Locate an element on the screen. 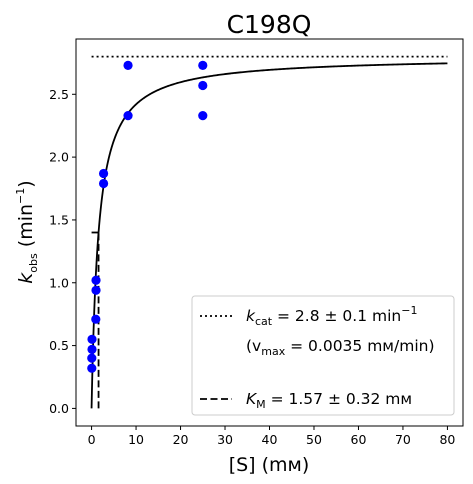  y-axis-label: kobs (min−1) is located at coordinates (27, 231).